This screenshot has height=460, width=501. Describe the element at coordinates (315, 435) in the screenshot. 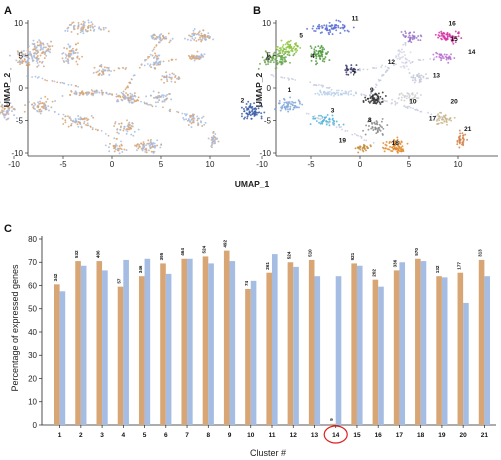

I see `bar-x-tick-label: 13` at that location.